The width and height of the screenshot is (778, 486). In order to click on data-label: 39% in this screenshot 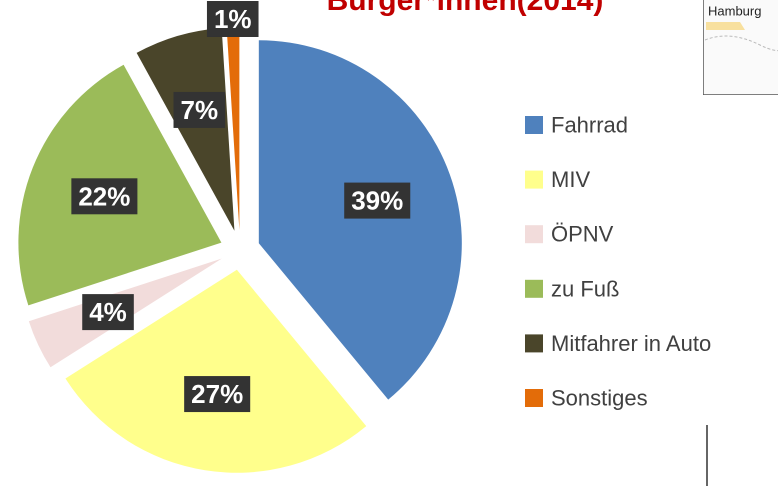, I will do `click(377, 201)`.